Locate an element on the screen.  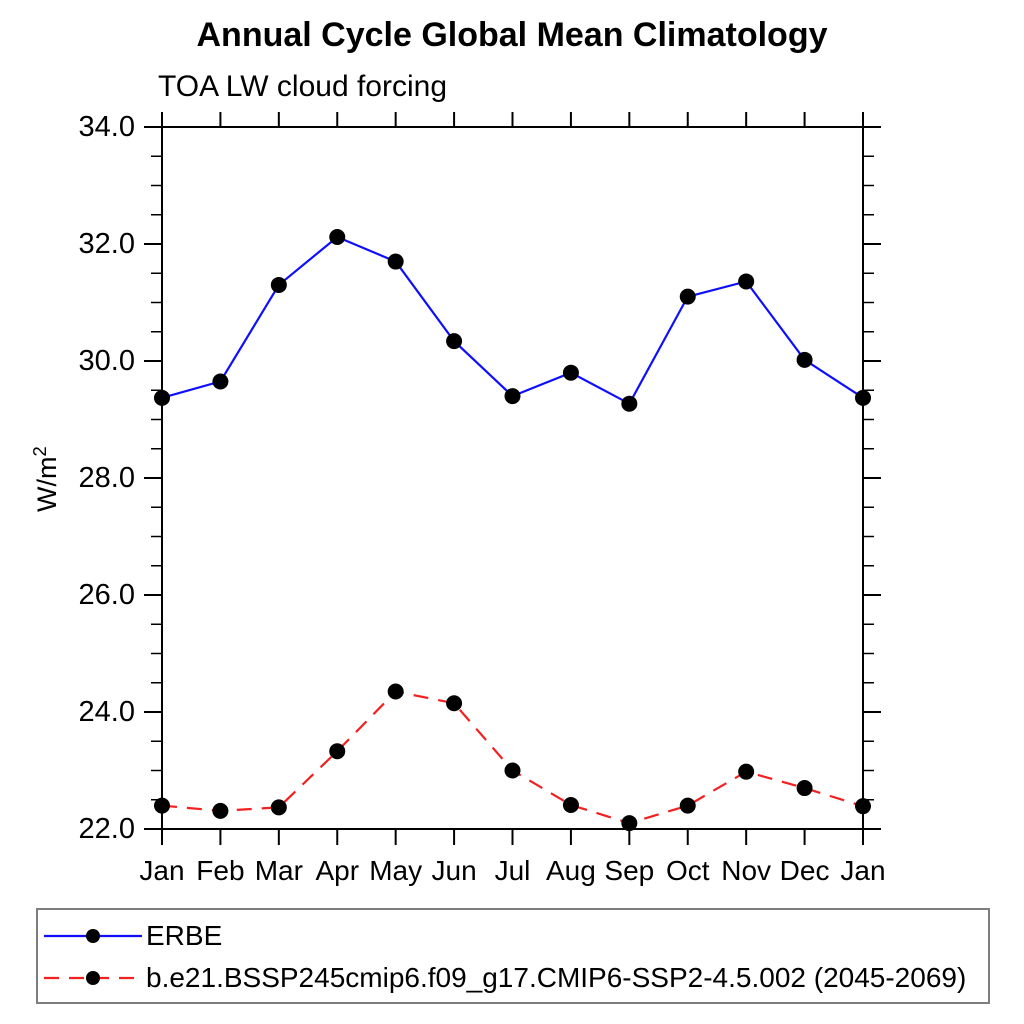
legend-sample-model is located at coordinates (93, 978).